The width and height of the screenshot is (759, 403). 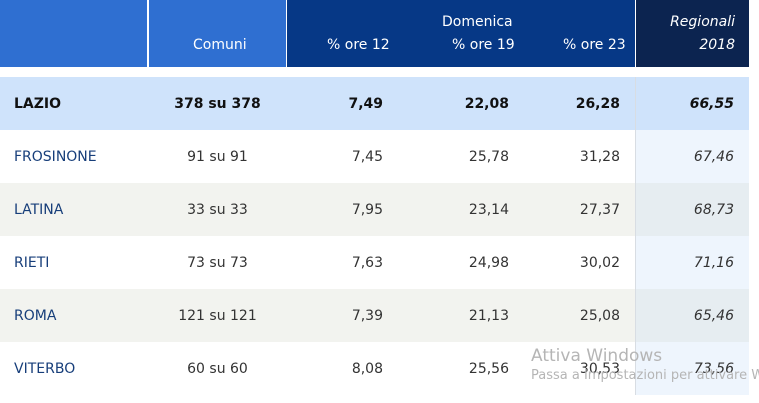 What do you see at coordinates (717, 45) in the screenshot?
I see `header-regionali-year: 2018` at bounding box center [717, 45].